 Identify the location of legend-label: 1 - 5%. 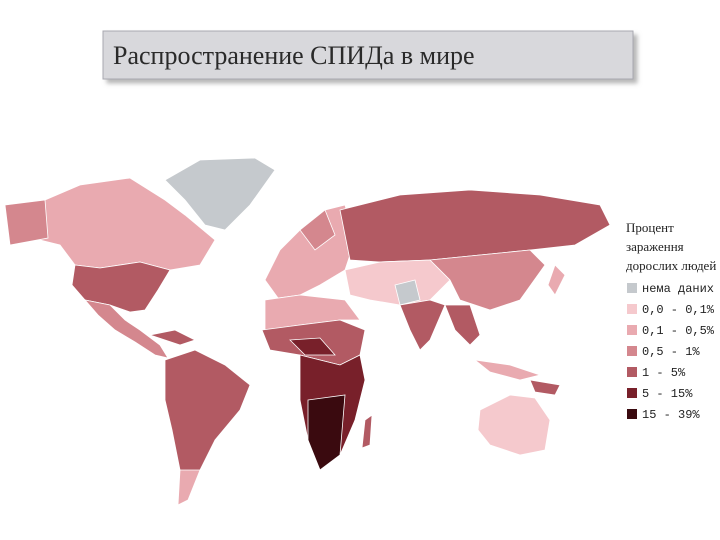
(664, 373).